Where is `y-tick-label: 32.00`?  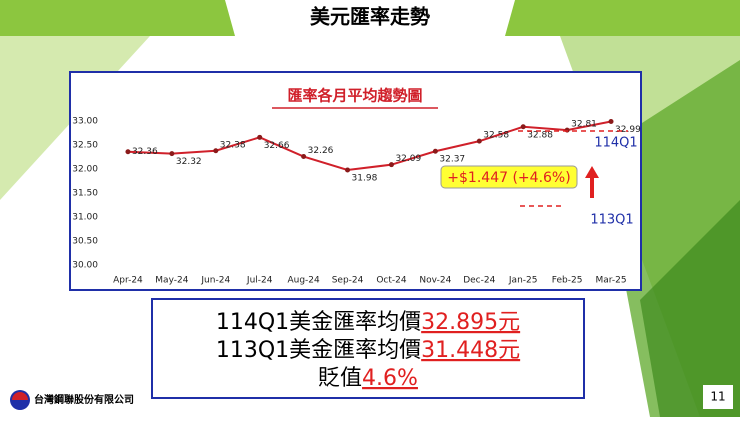 y-tick-label: 32.00 is located at coordinates (85, 170).